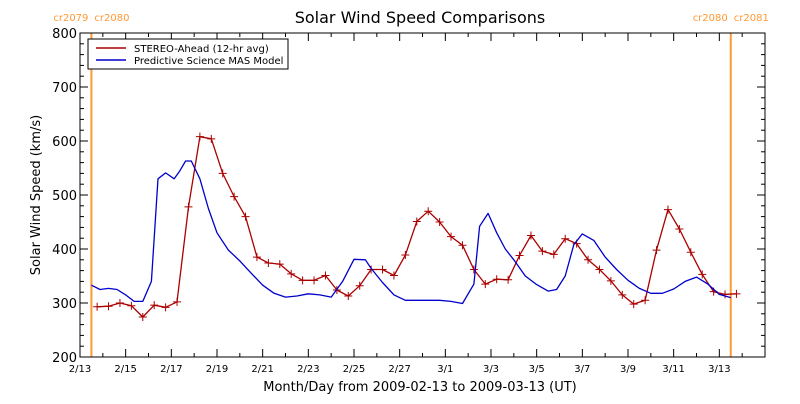  What do you see at coordinates (64, 142) in the screenshot?
I see `y-tick-label: 600` at bounding box center [64, 142].